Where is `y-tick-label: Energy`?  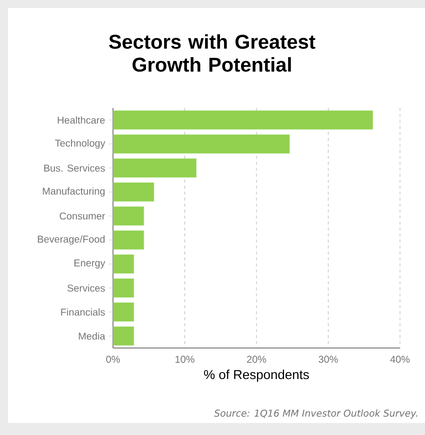 y-tick-label: Energy is located at coordinates (90, 264).